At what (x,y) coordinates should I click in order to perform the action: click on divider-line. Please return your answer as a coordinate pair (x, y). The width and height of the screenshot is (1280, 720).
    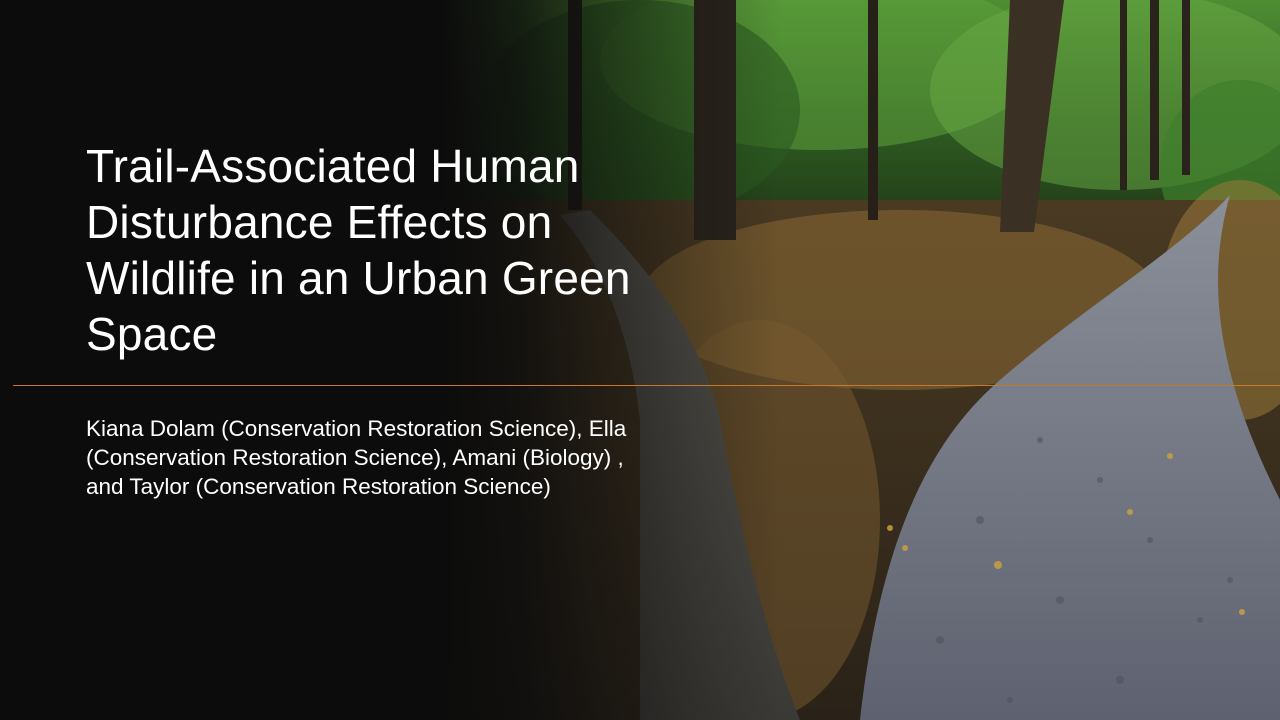
    Looking at the image, I should click on (646, 385).